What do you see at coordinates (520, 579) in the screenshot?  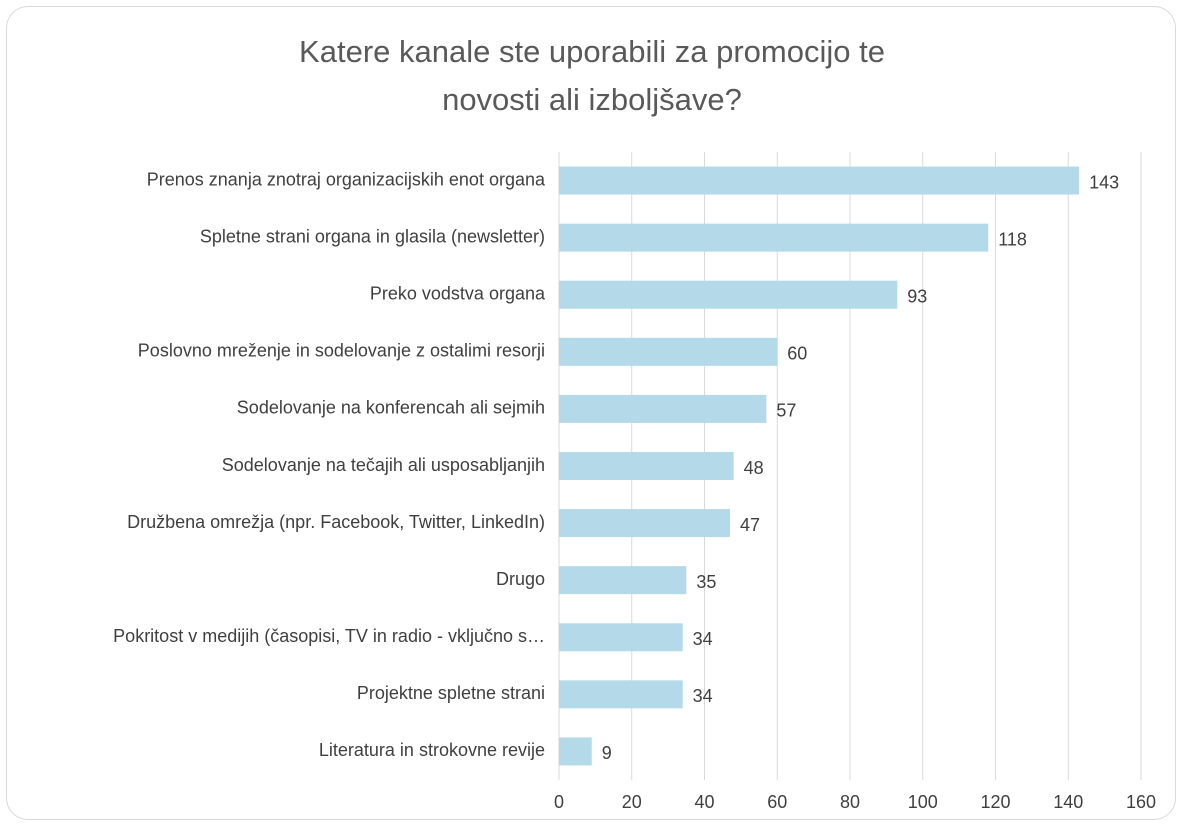 I see `y-tick-label: Drugo` at bounding box center [520, 579].